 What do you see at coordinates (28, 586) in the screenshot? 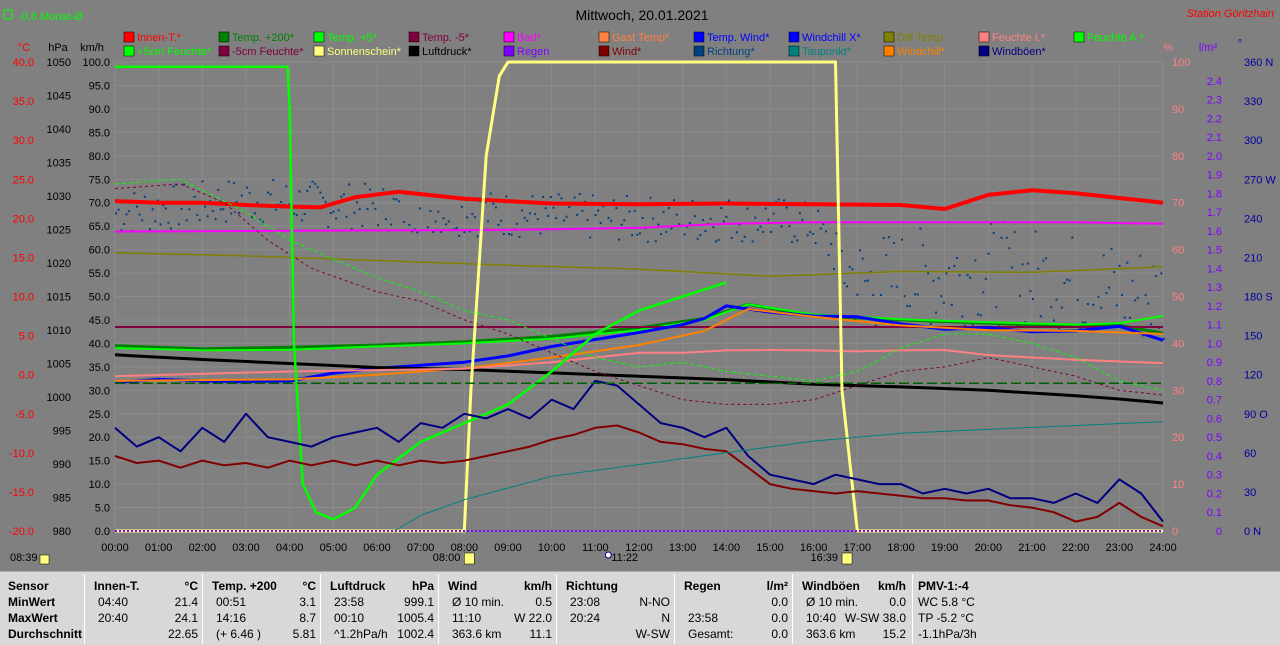
I see `row-label: Sensor` at bounding box center [28, 586].